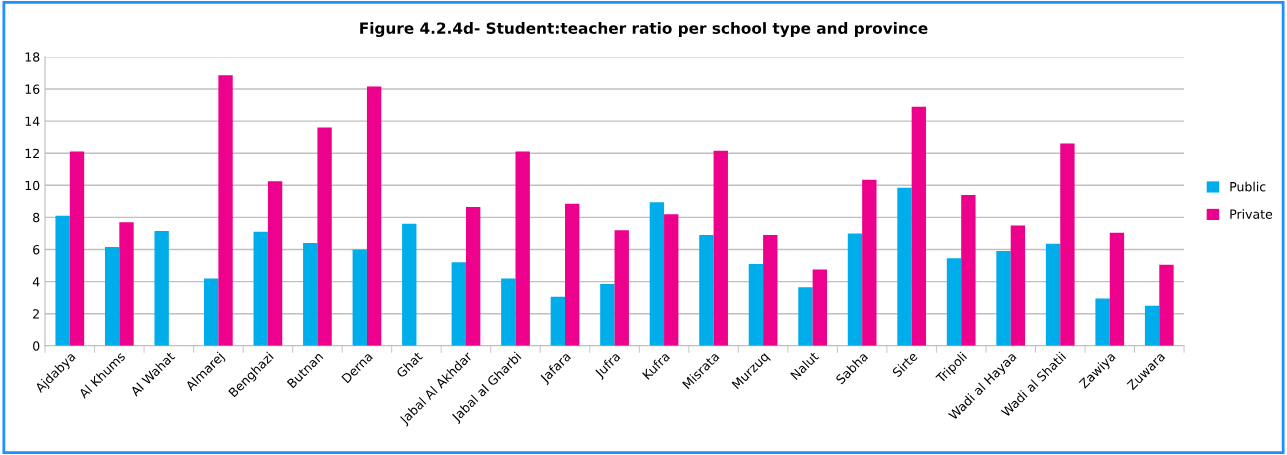 This screenshot has height=455, width=1287. Describe the element at coordinates (644, 30) in the screenshot. I see `chart-title: Figure 4.2.4d- Student:teacher ratio per school type and province` at that location.